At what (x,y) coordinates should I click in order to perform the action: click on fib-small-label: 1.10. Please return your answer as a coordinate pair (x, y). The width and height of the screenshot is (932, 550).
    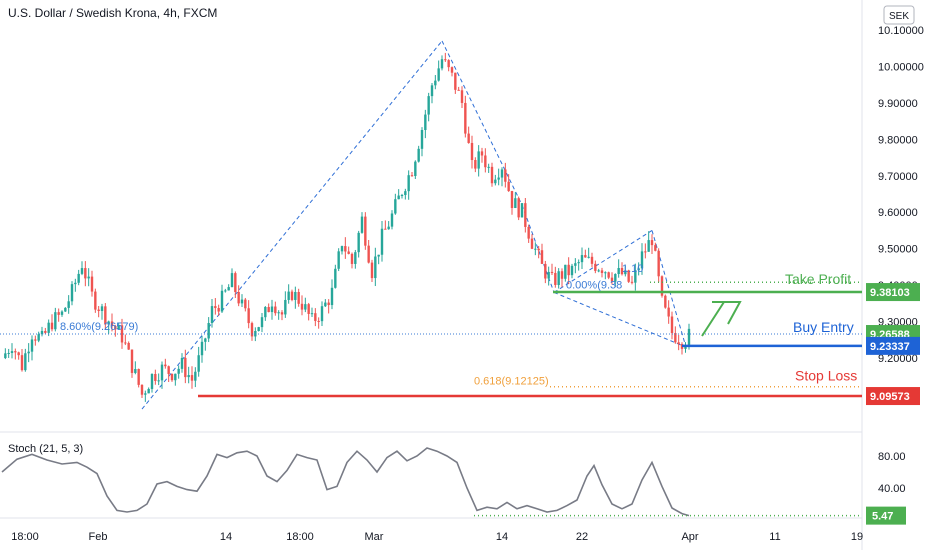
    Looking at the image, I should click on (632, 269).